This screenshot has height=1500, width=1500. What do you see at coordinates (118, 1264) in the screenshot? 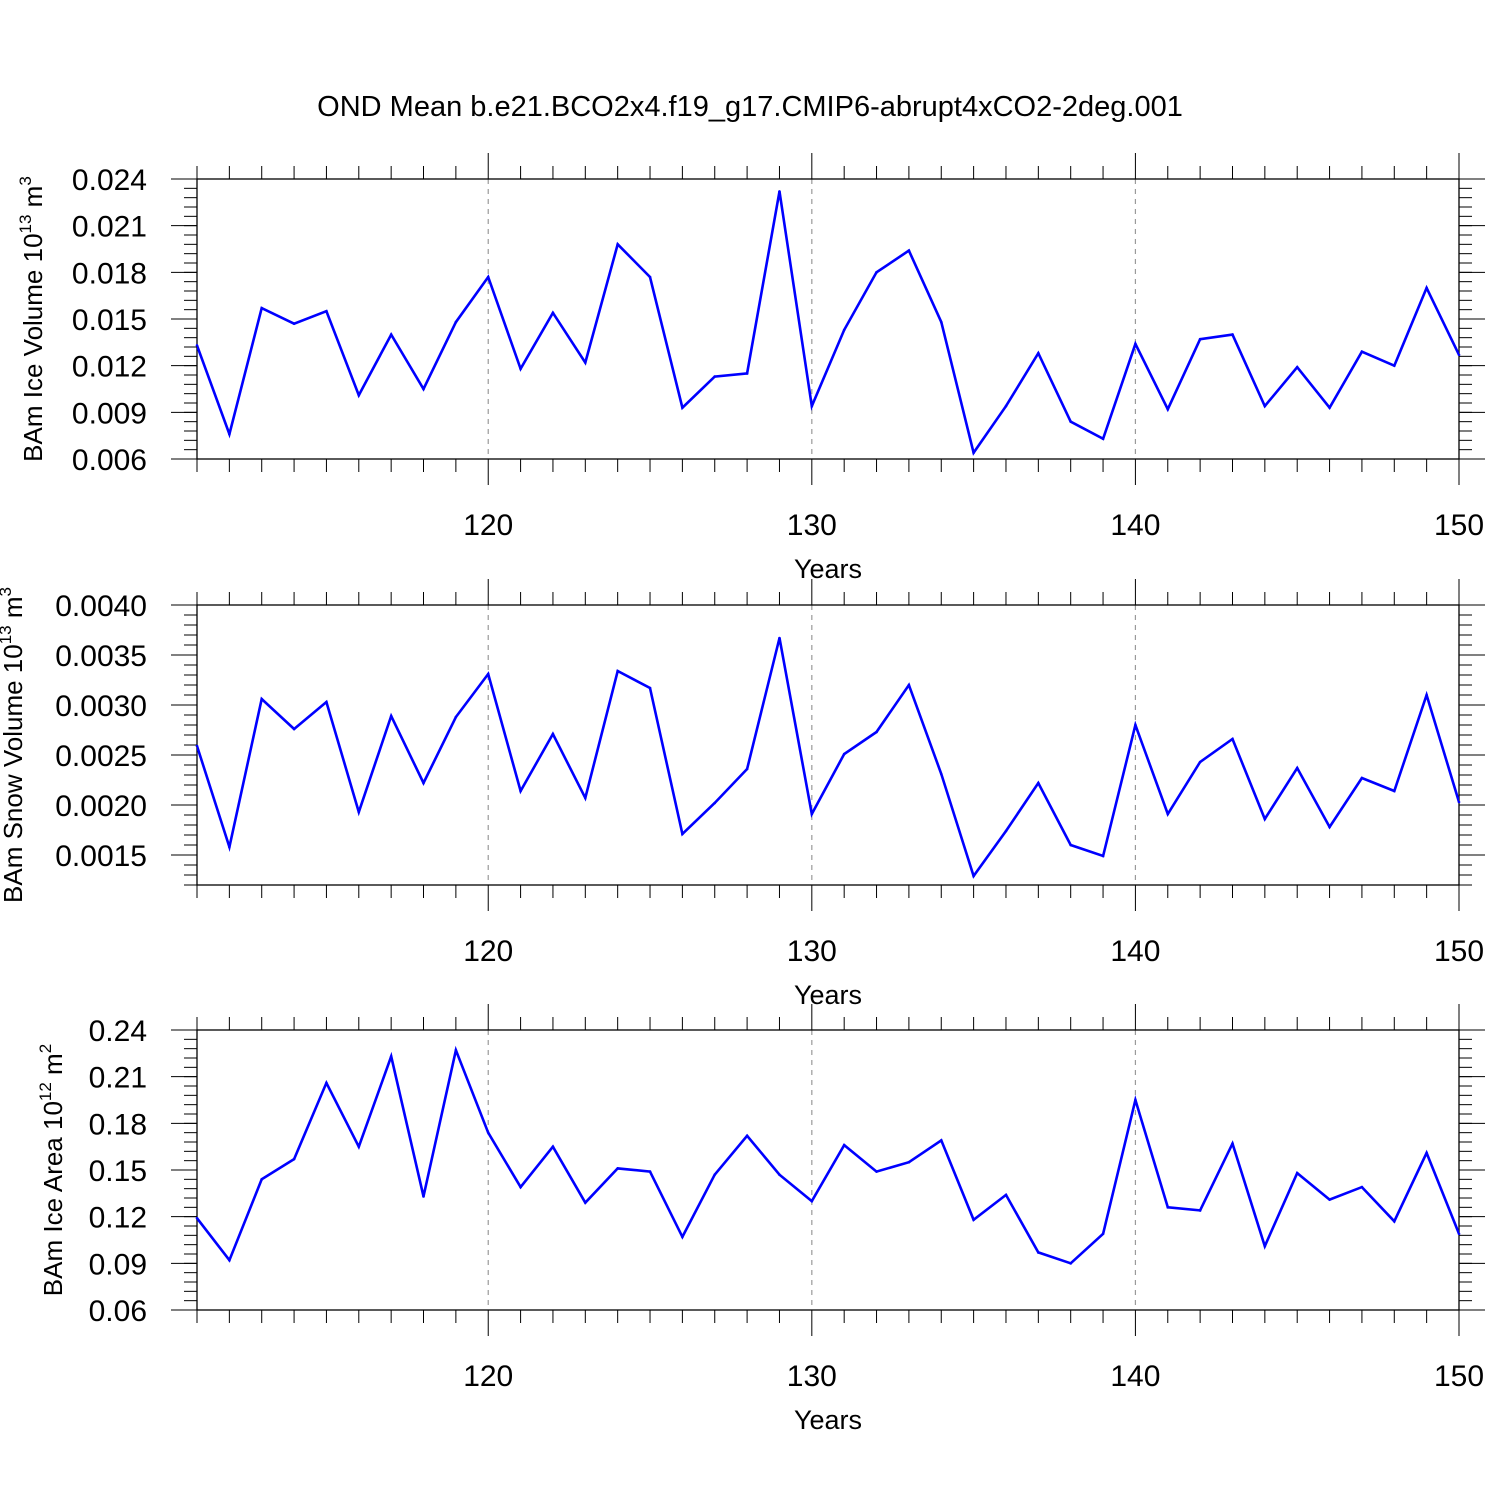
I see `y-tick-label: 0.09` at bounding box center [118, 1264].